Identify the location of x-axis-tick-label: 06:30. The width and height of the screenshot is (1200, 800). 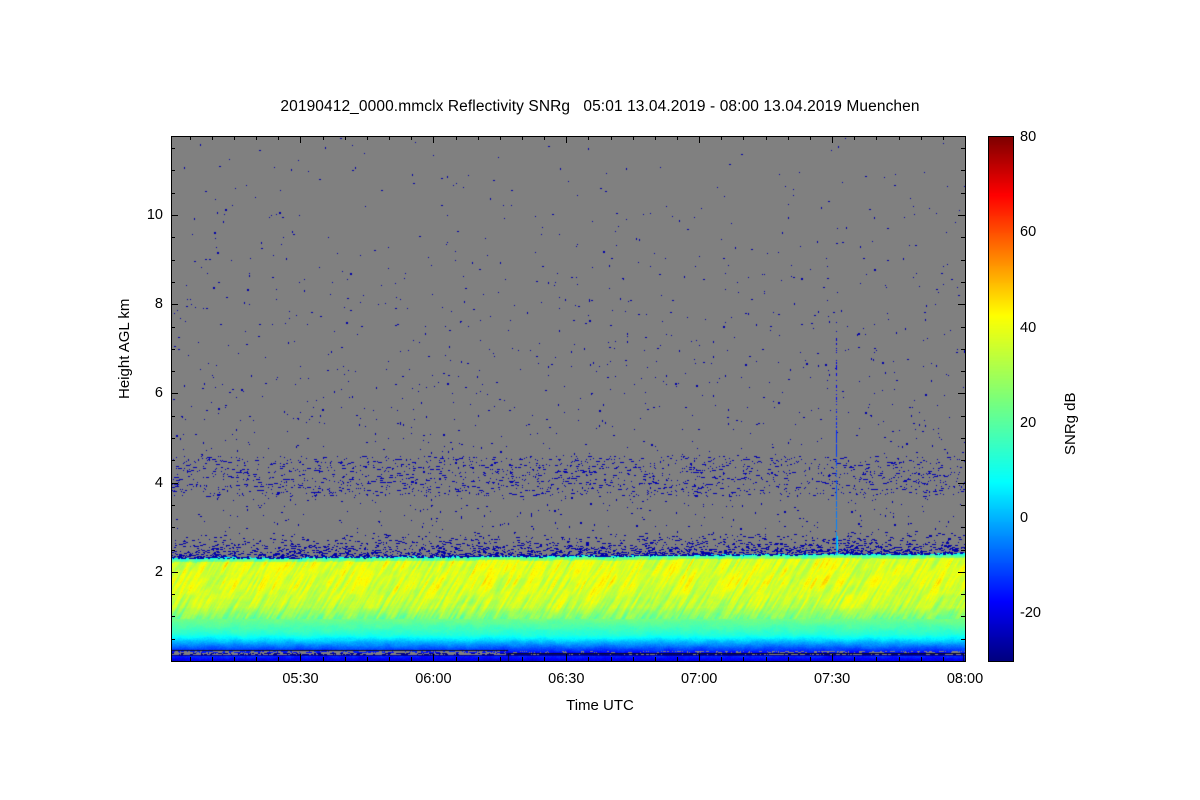
(566, 679).